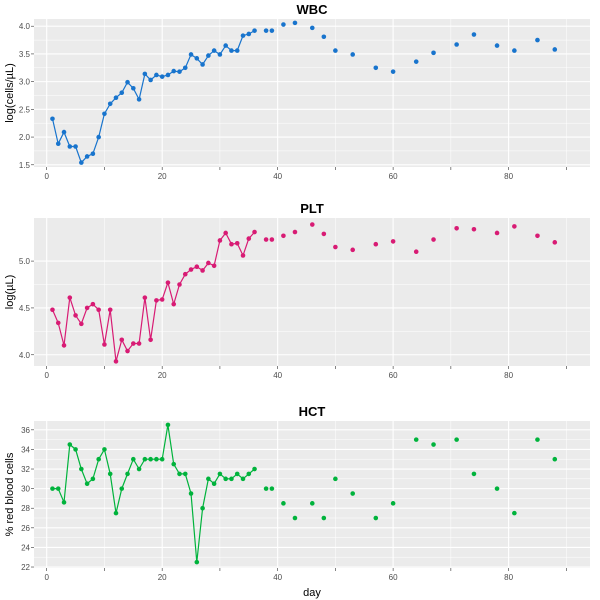  Describe the element at coordinates (508, 176) in the screenshot. I see `x-tick-label: 80` at that location.